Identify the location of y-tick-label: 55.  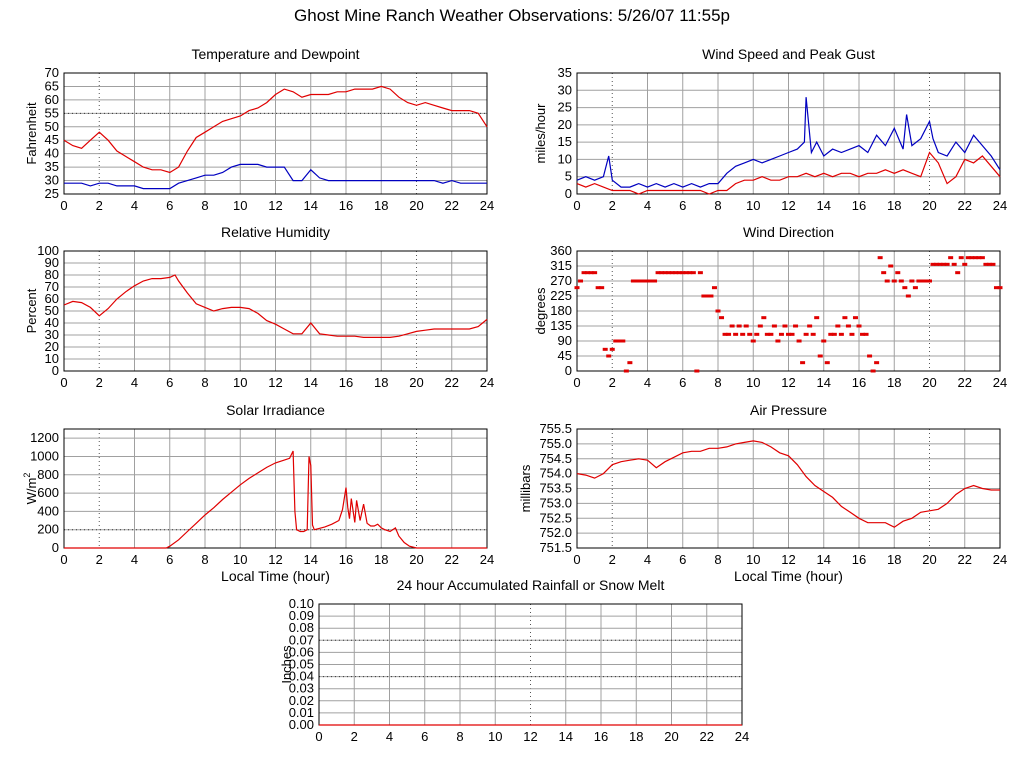
(52, 112).